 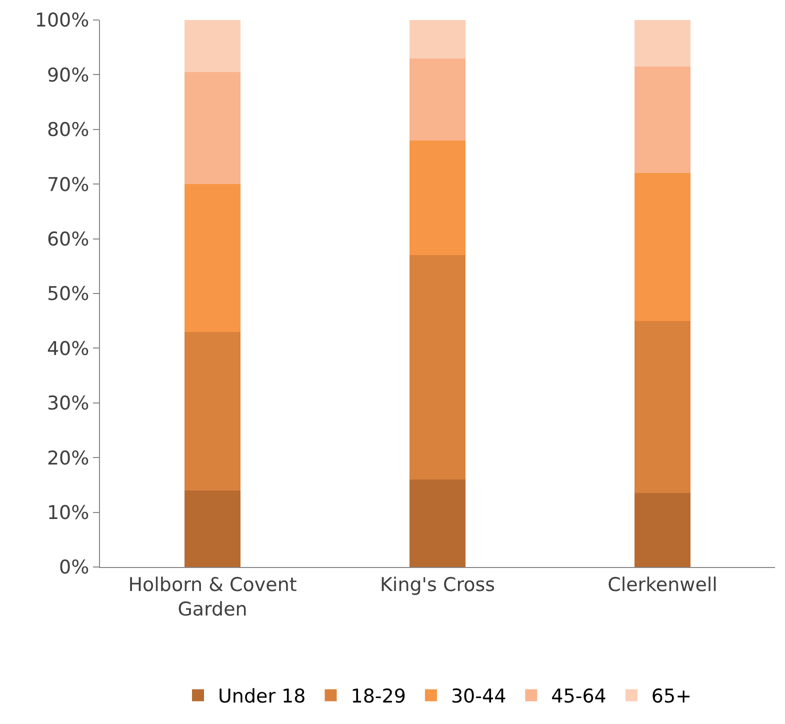 What do you see at coordinates (68, 75) in the screenshot?
I see `y-tick-label: 90%` at bounding box center [68, 75].